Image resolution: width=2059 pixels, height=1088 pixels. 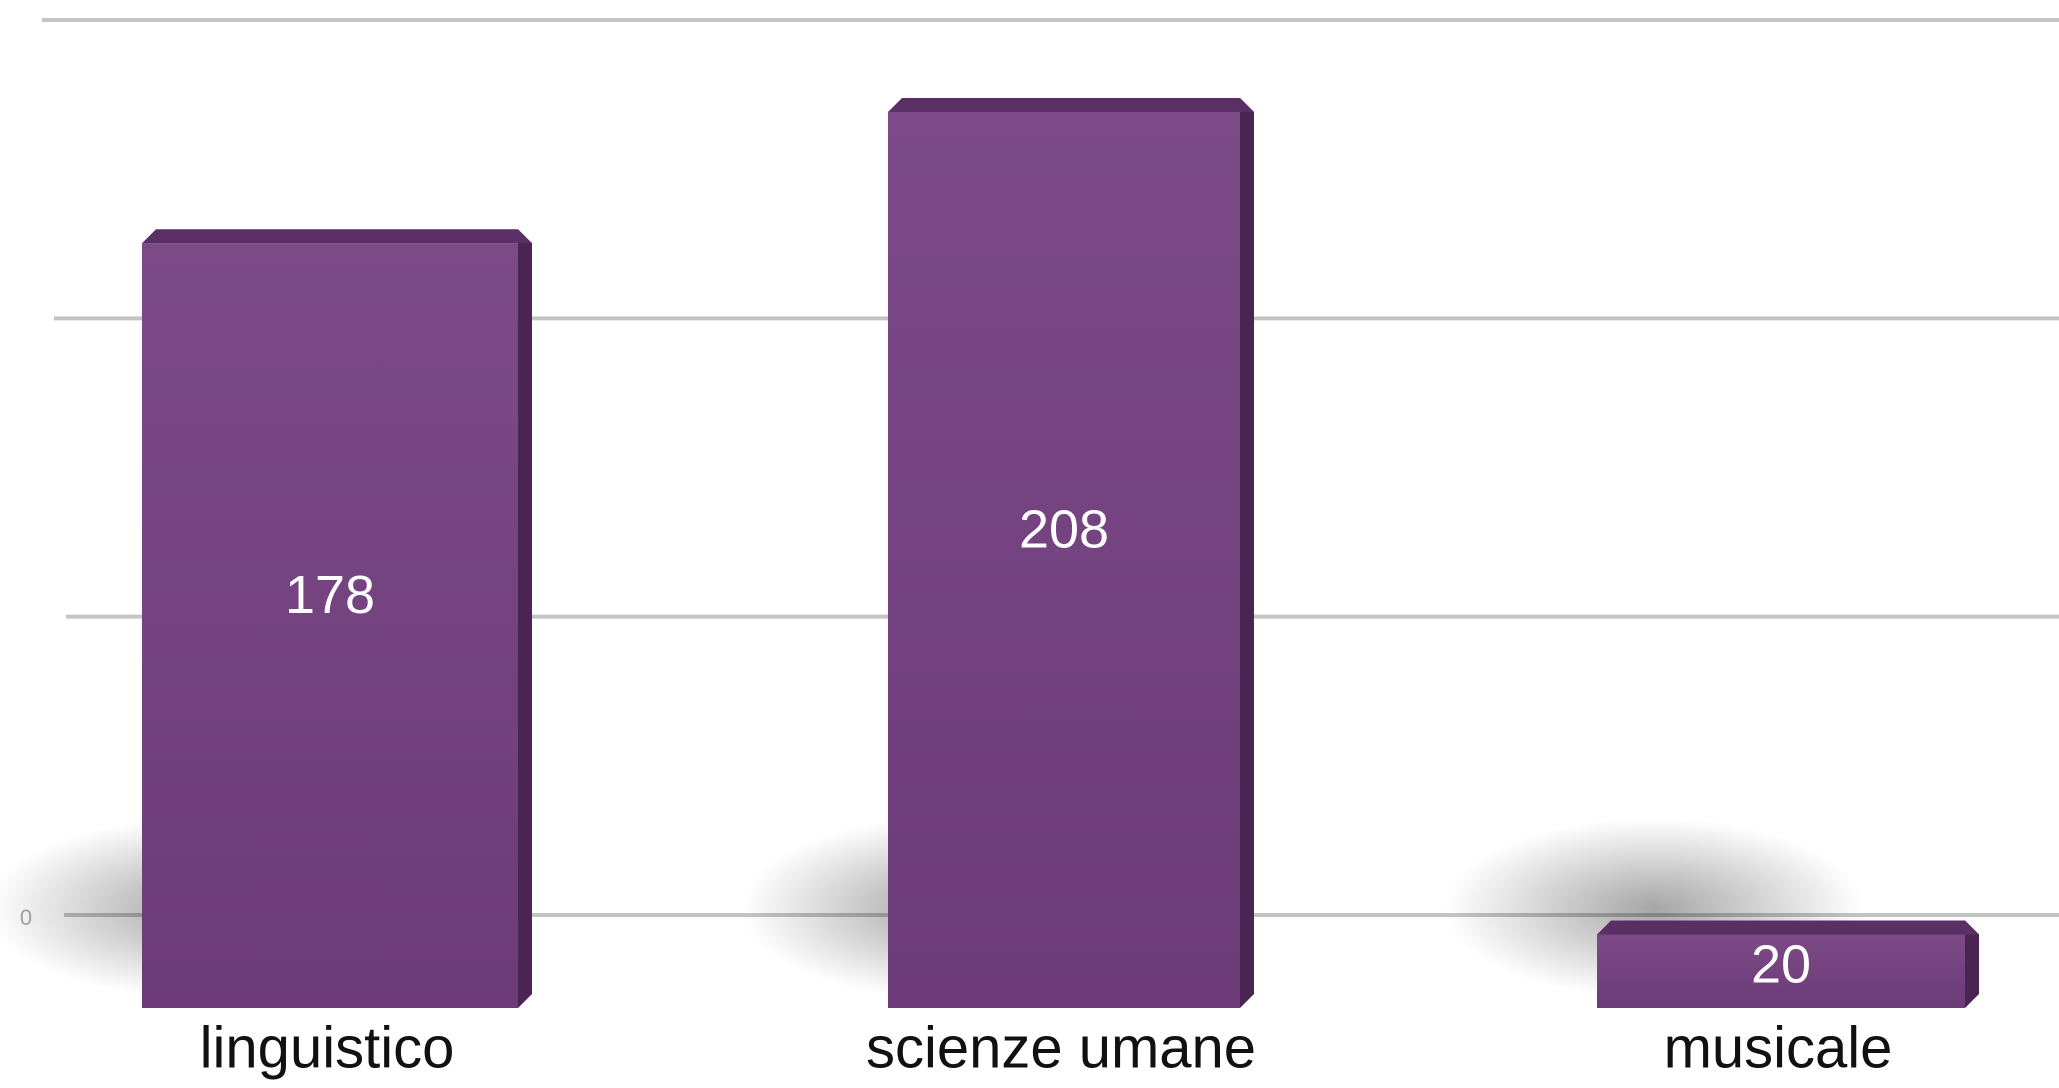 What do you see at coordinates (1064, 529) in the screenshot?
I see `value-label: 208` at bounding box center [1064, 529].